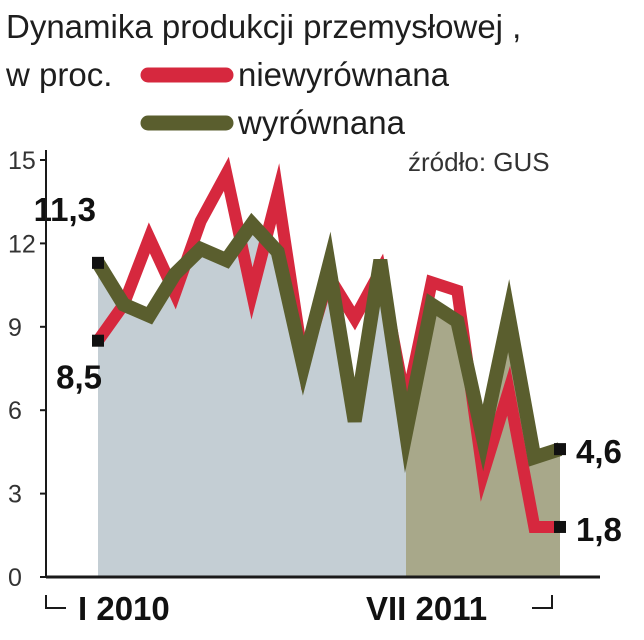  What do you see at coordinates (599, 451) in the screenshot?
I see `value-label: 4,6` at bounding box center [599, 451].